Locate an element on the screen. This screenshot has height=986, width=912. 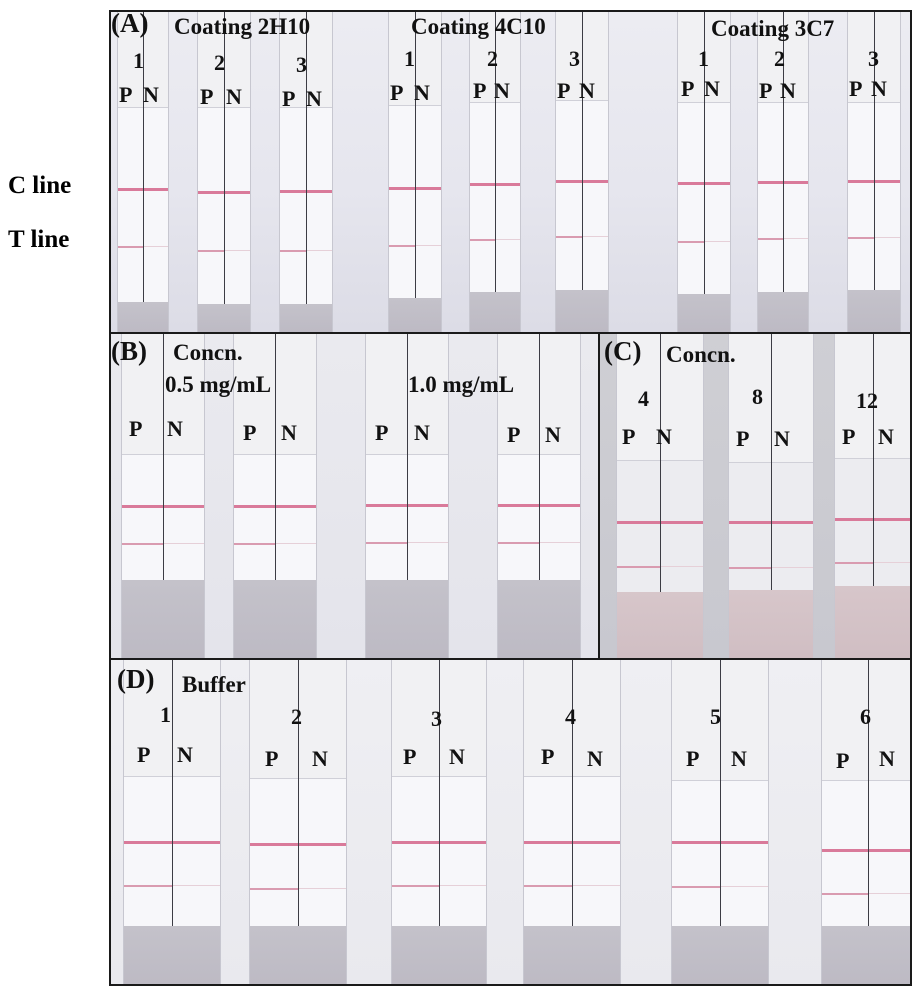
panel-d-strip-number: 1 is located at coordinates (165, 714).